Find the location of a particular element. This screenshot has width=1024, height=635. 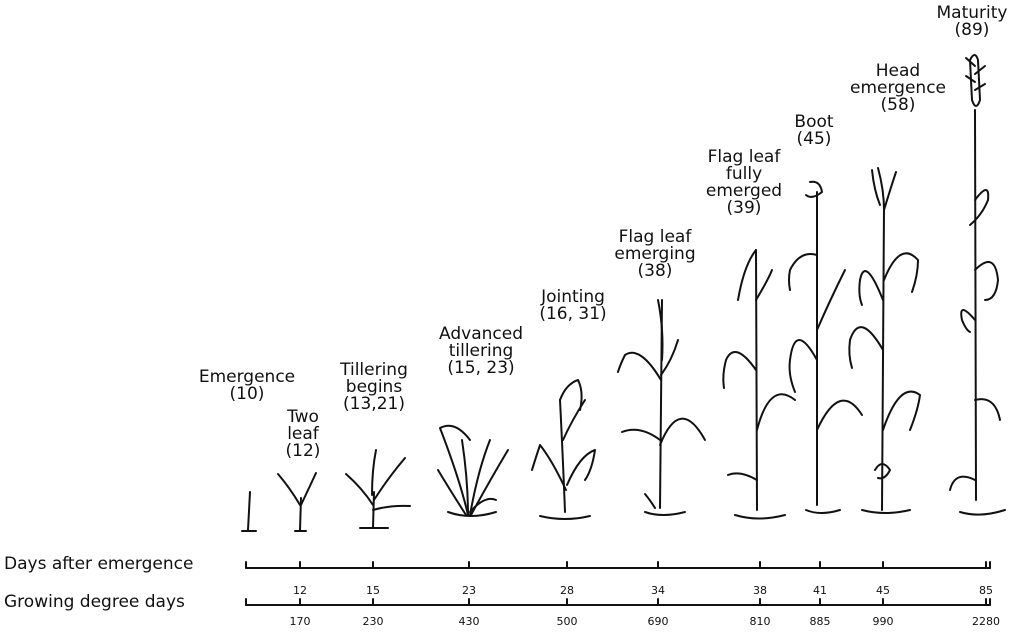

stage-label-line: Two is located at coordinates (303, 417).